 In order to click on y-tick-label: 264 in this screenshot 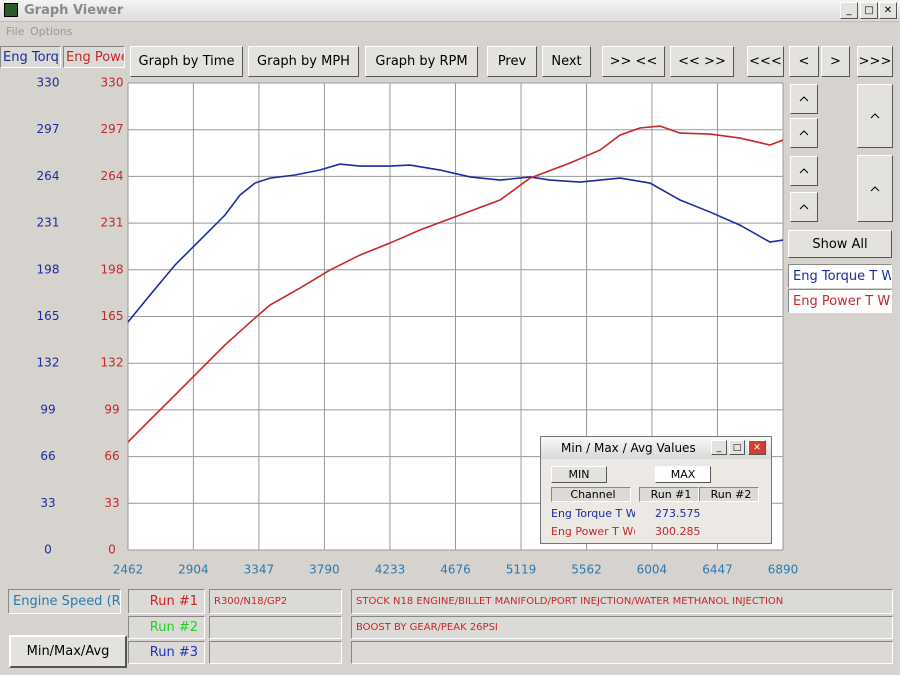, I will do `click(48, 176)`.